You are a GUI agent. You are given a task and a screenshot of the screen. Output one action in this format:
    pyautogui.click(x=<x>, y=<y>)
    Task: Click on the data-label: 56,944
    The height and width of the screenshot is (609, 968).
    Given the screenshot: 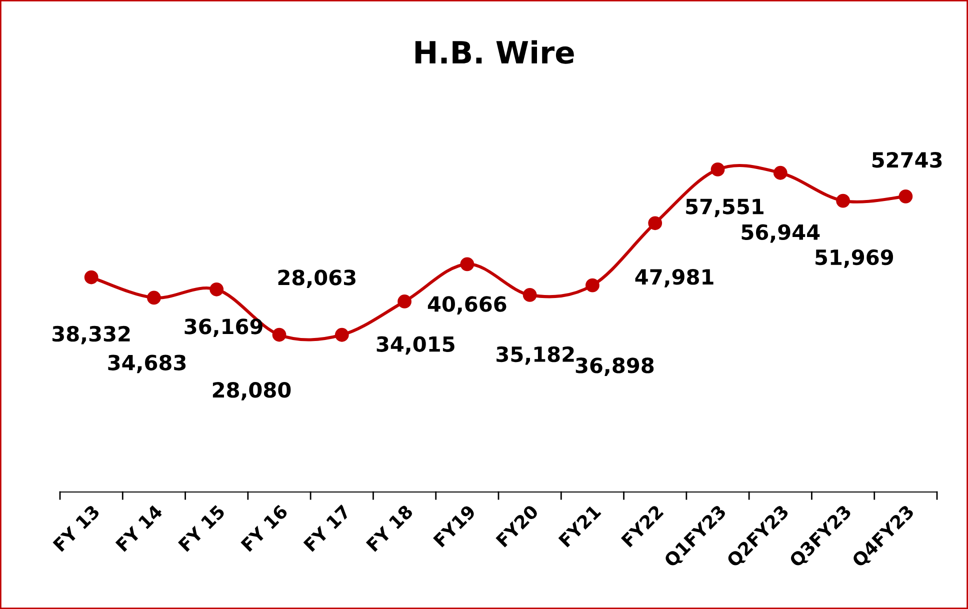 What is the action you would take?
    pyautogui.click(x=781, y=233)
    